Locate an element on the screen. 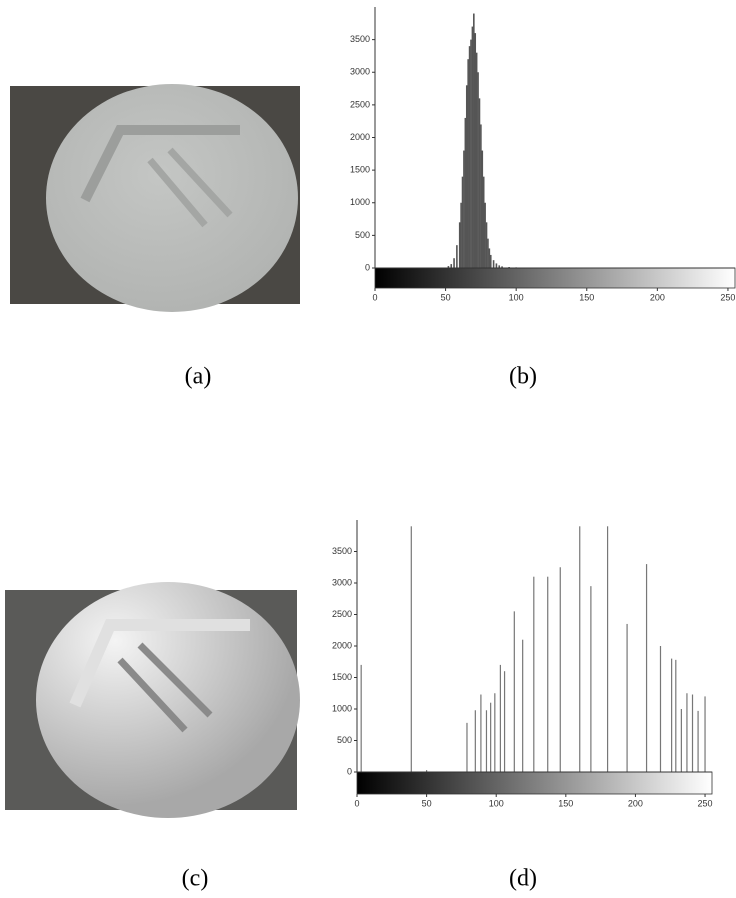 The width and height of the screenshot is (736, 898). image-c is located at coordinates (152, 700).